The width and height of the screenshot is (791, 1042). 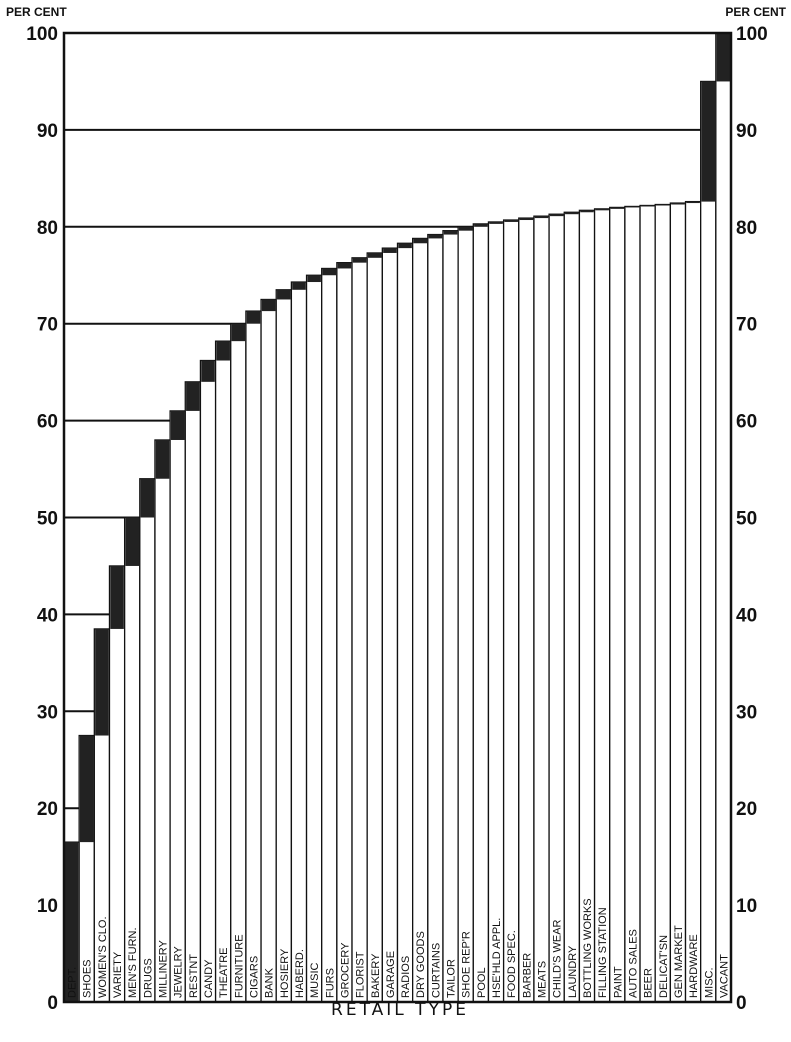 I want to click on y-tick-right: 90, so click(x=746, y=131).